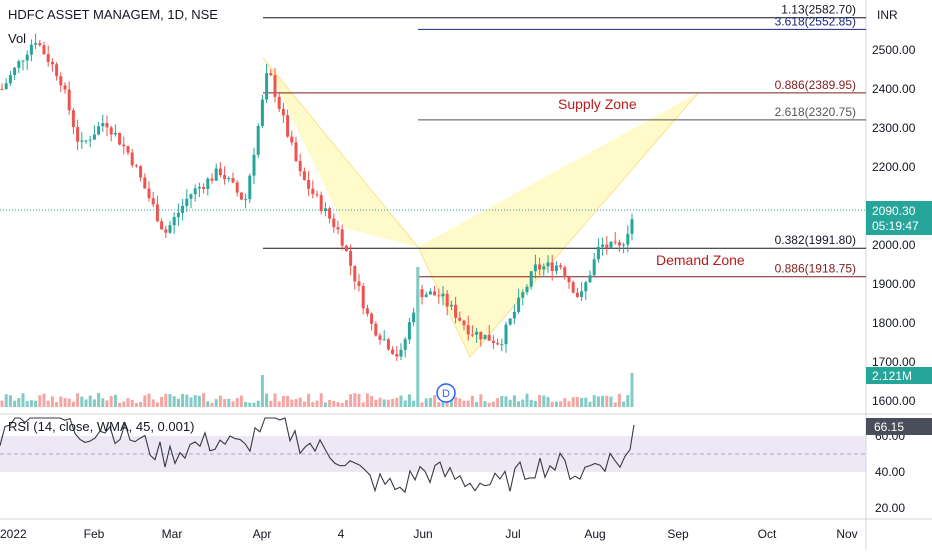 This screenshot has width=932, height=555. Describe the element at coordinates (894, 362) in the screenshot. I see `price-tick: 1700.00` at that location.